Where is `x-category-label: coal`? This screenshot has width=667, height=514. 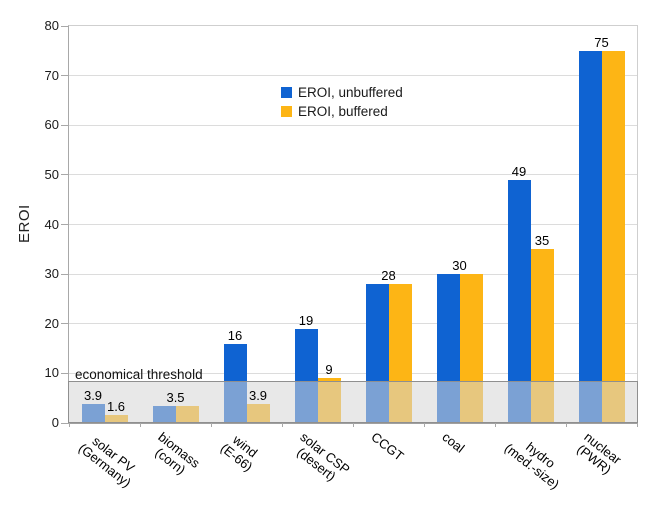
x-category-label: coal is located at coordinates (452, 442).